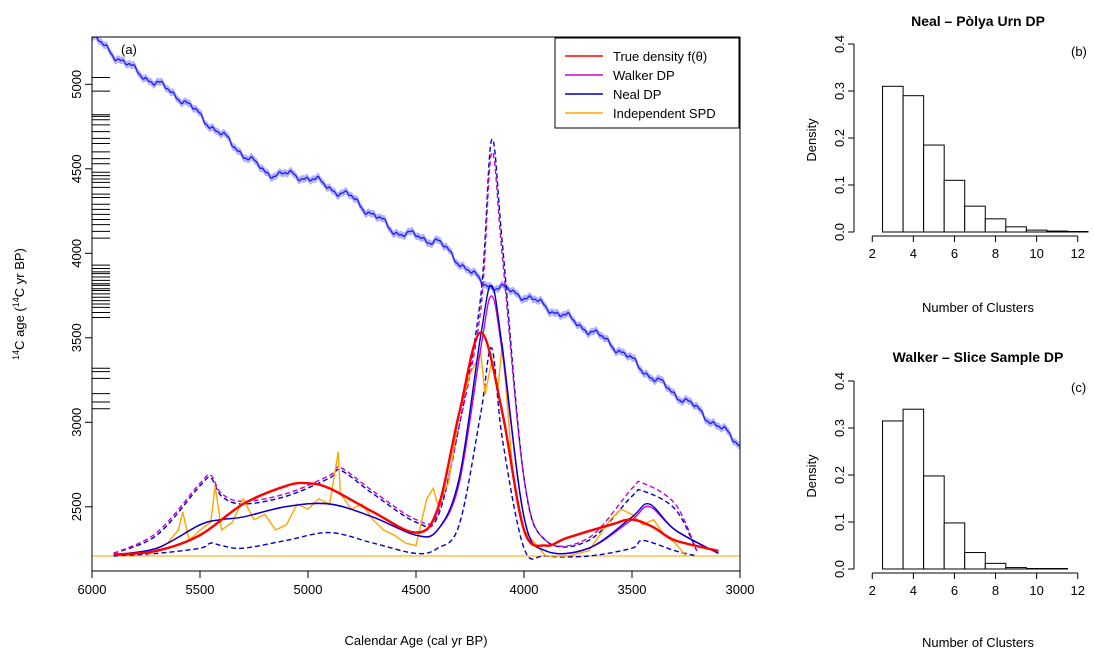 This screenshot has width=1094, height=653. I want to click on legend-label: Walker DP, so click(644, 75).